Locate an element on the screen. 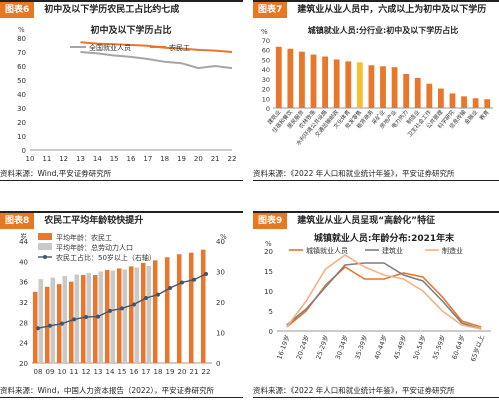  x-tick-label: 11 is located at coordinates (46, 159).